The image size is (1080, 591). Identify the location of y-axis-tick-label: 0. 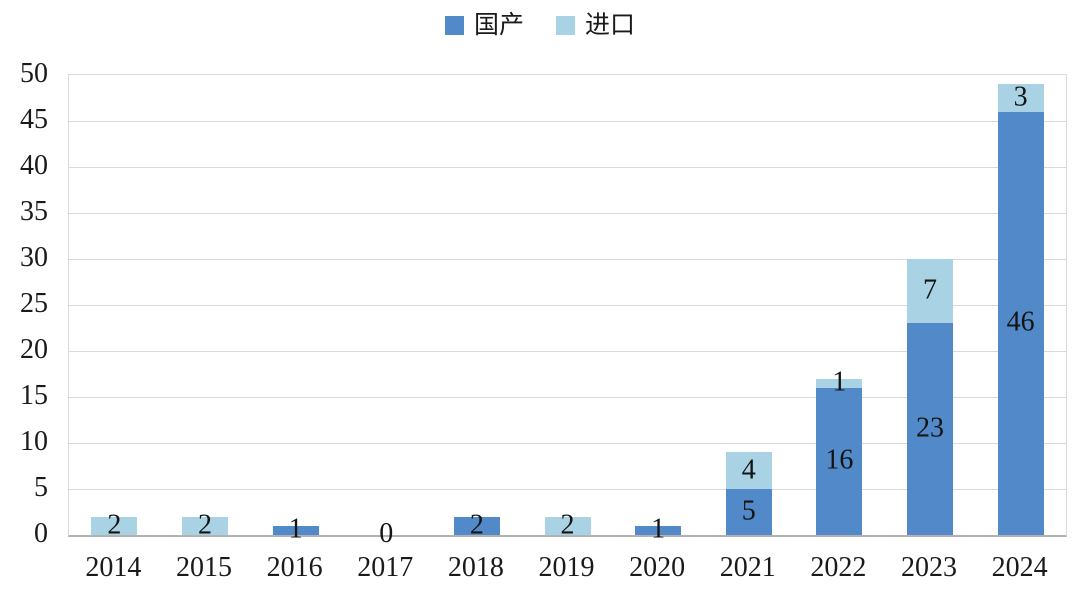
(41, 533).